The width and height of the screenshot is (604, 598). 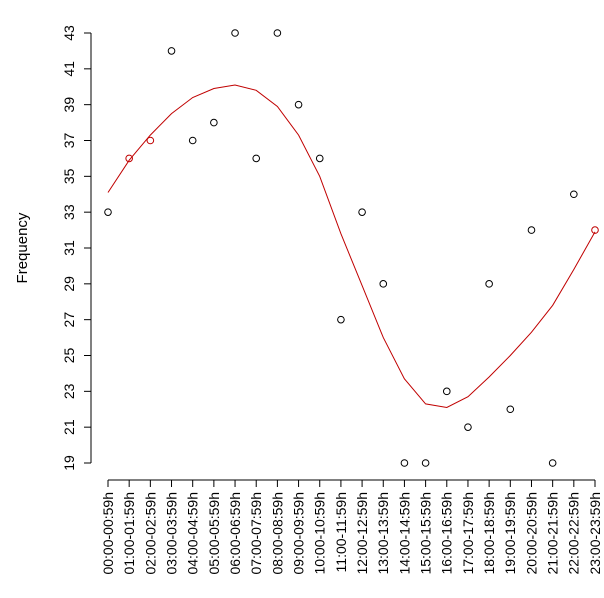 I want to click on x-tick-label: 18:00-18:59h, so click(x=489, y=533).